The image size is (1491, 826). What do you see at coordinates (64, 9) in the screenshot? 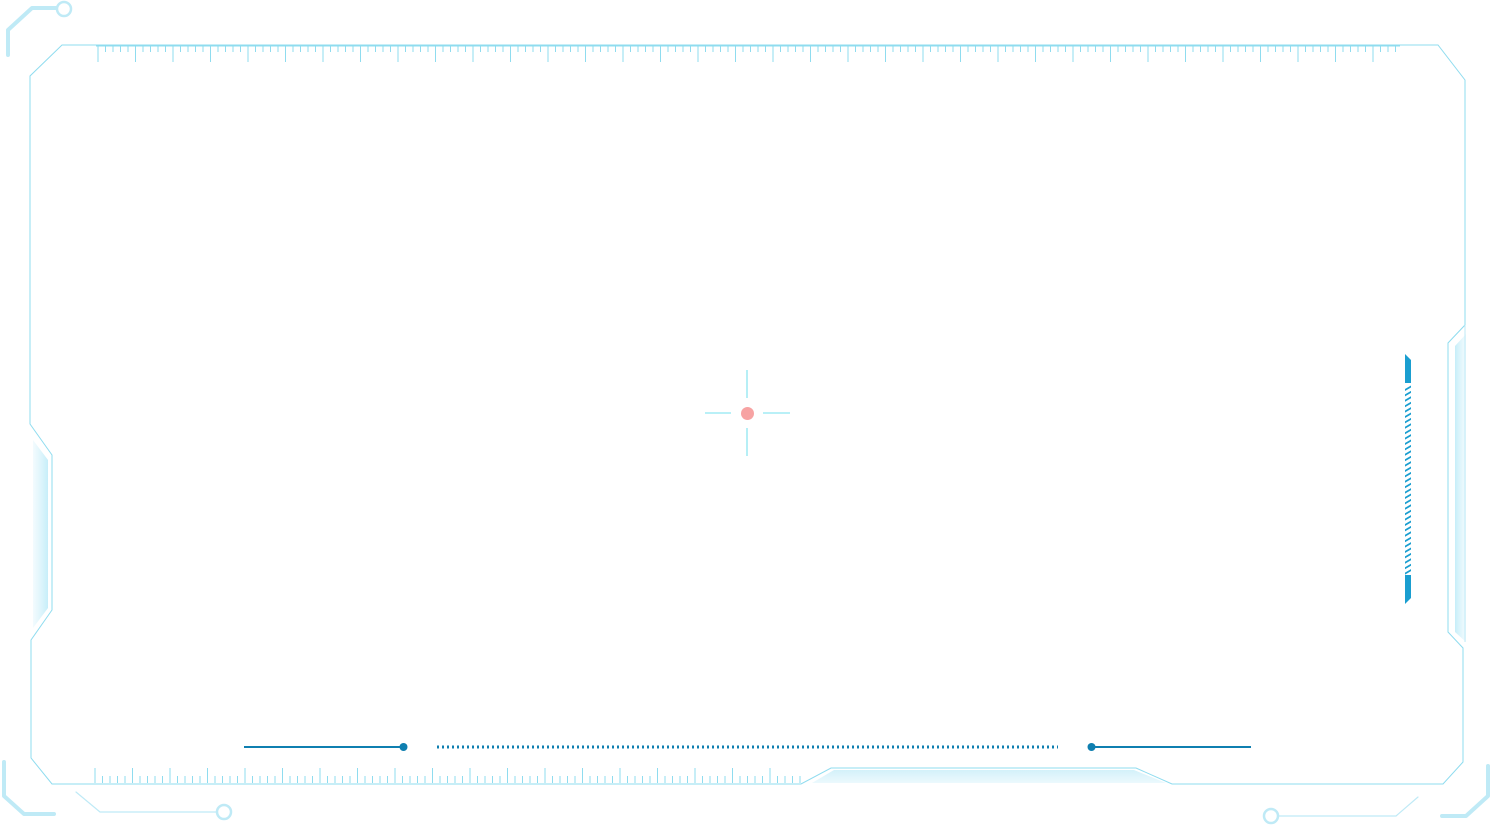
I see `top-left-circle-node-icon` at bounding box center [64, 9].